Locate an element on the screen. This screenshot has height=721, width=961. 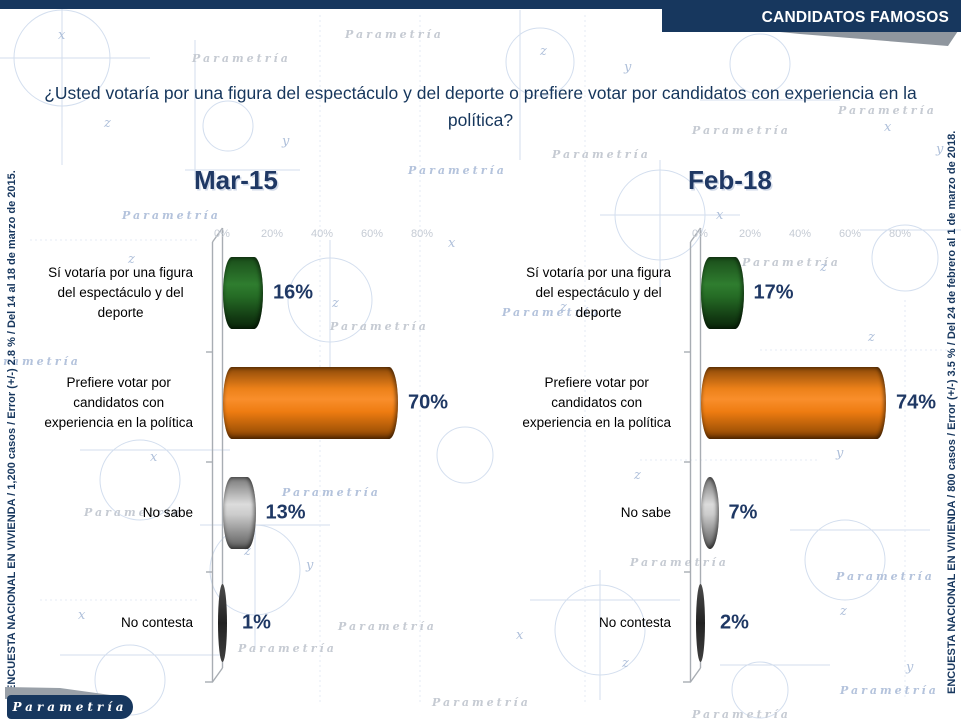
bar-zone: 17% is located at coordinates (819, 293).